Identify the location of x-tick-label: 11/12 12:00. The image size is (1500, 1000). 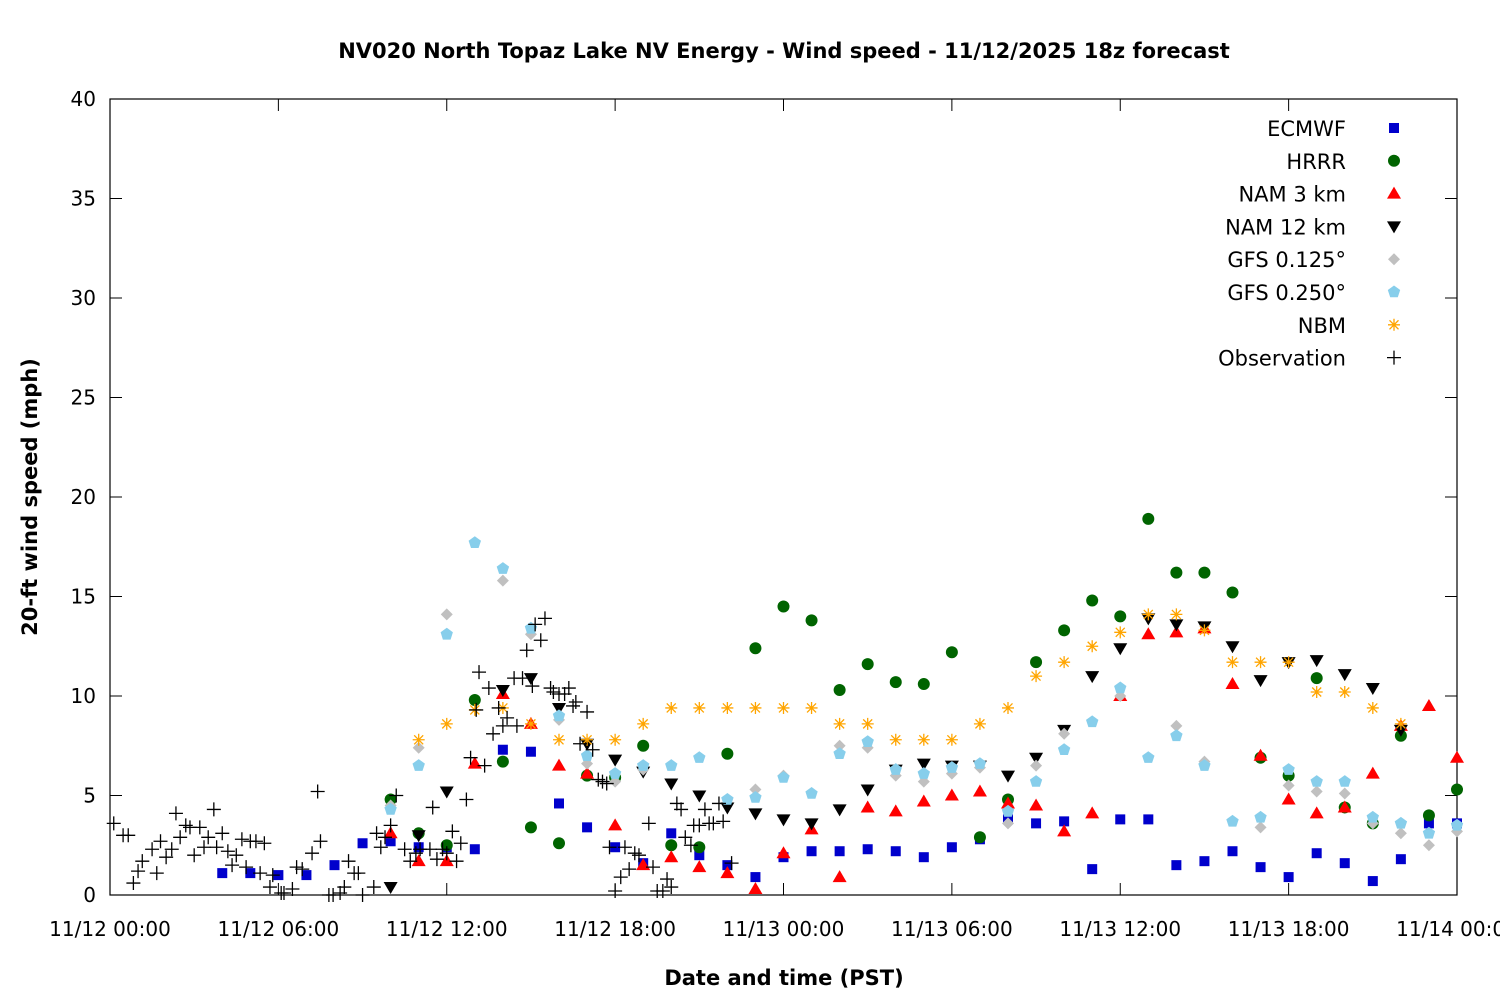
(447, 929).